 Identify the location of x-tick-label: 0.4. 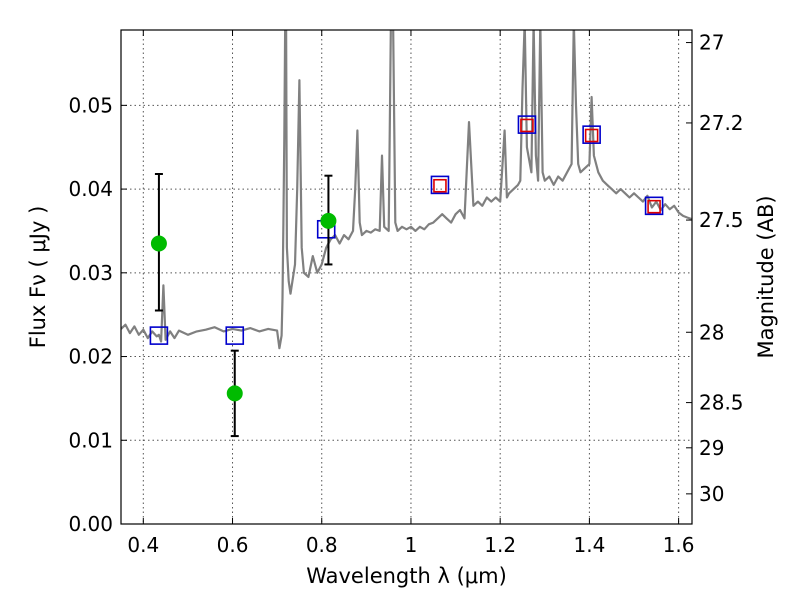
(143, 545).